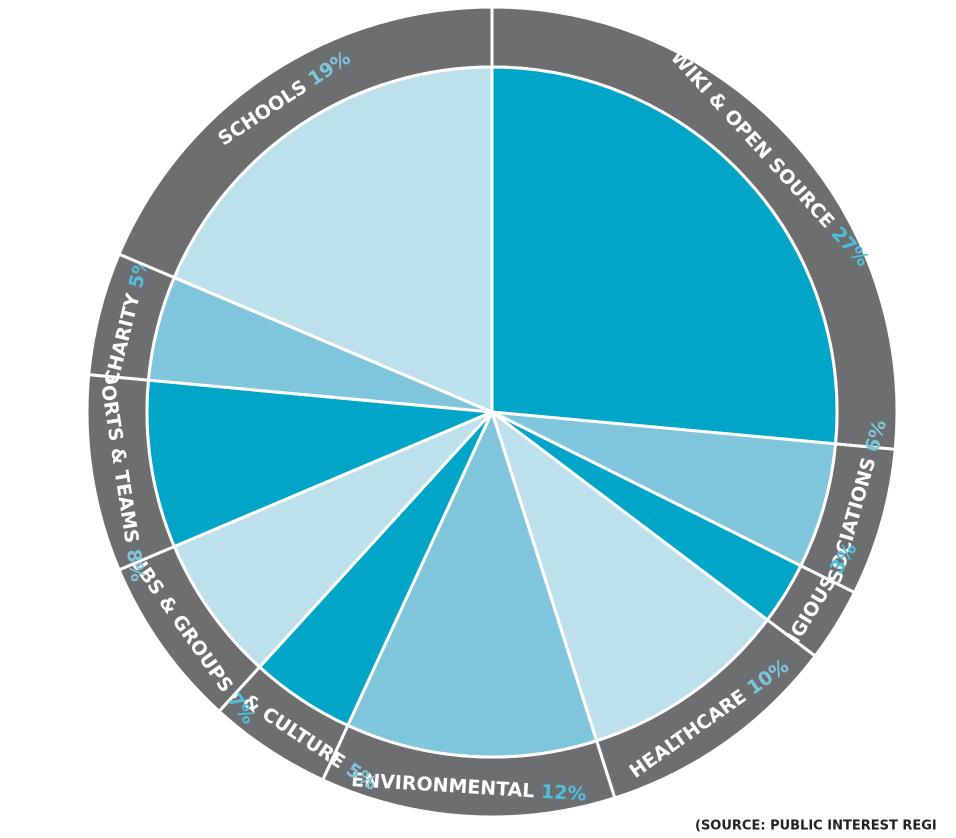 The height and width of the screenshot is (838, 956). Describe the element at coordinates (135, 565) in the screenshot. I see `slice-percent: 8%` at that location.